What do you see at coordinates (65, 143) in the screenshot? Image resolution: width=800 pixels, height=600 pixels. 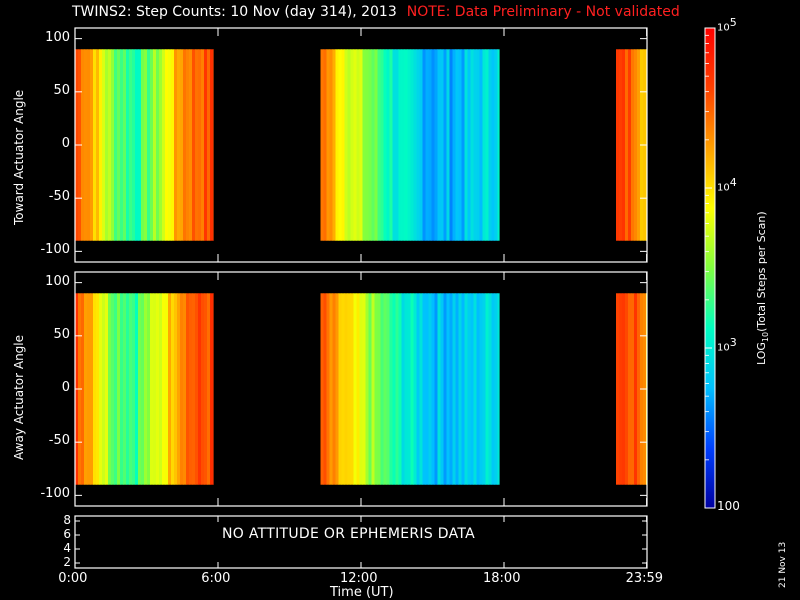 I see `y-tick-label: 0` at bounding box center [65, 143].